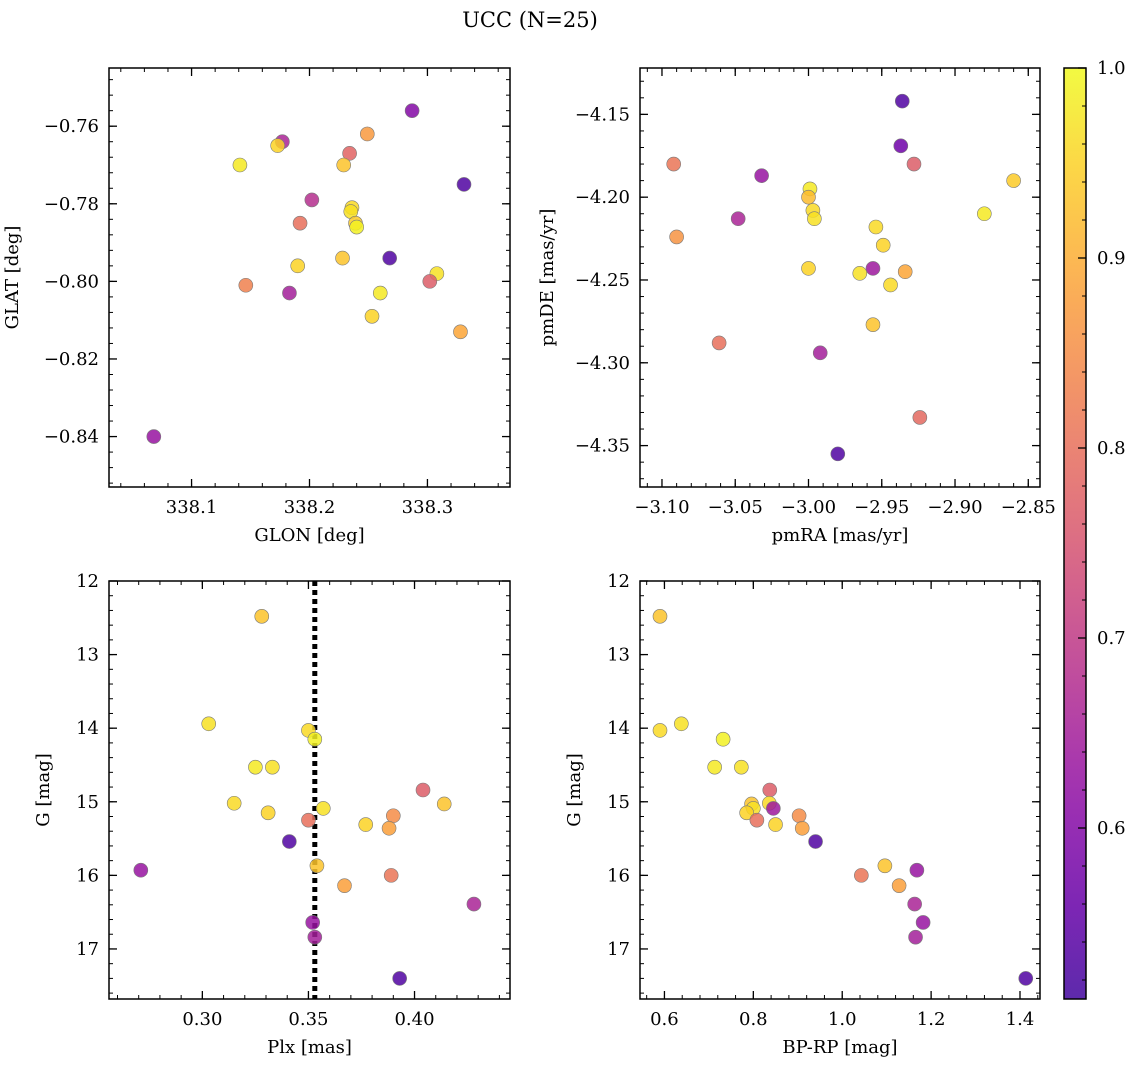  Describe the element at coordinates (530, 20) in the screenshot. I see `figure-title: UCC (N=25)` at that location.